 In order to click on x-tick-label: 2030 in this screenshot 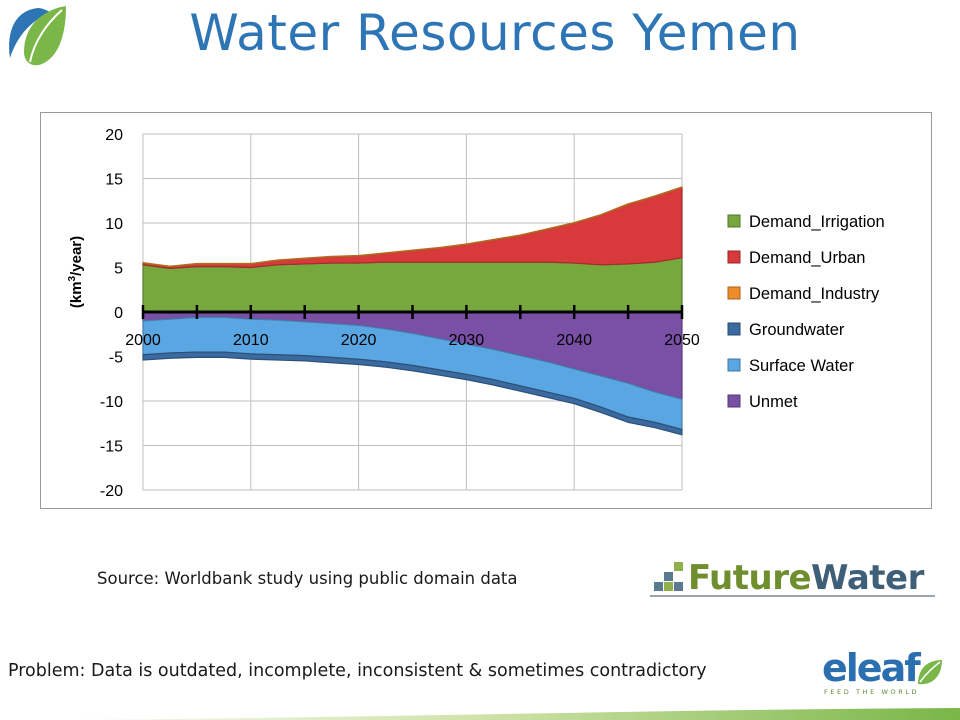, I will do `click(467, 340)`.